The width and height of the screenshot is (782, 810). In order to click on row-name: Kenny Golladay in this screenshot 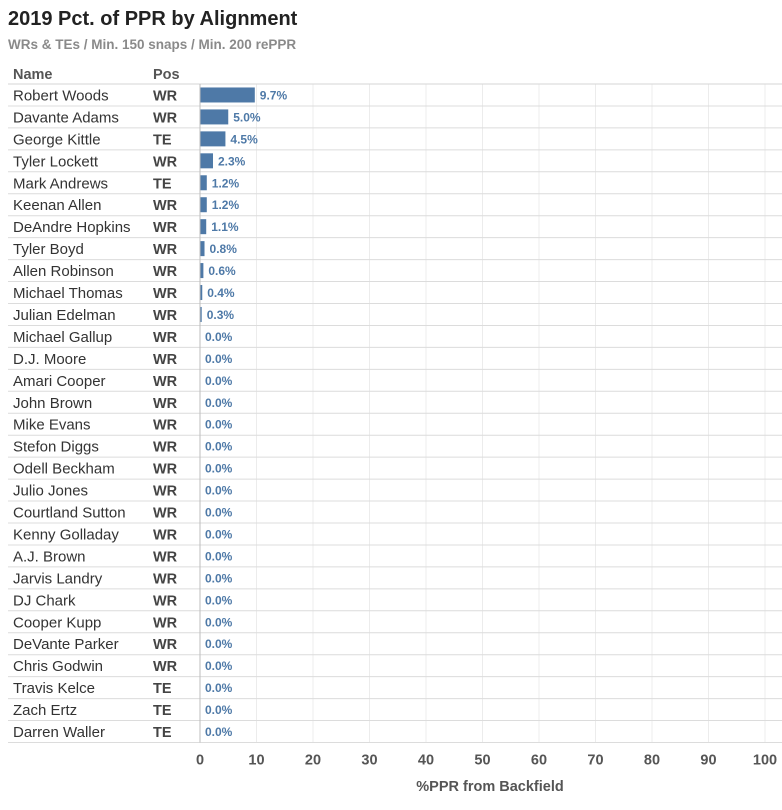, I will do `click(66, 534)`.